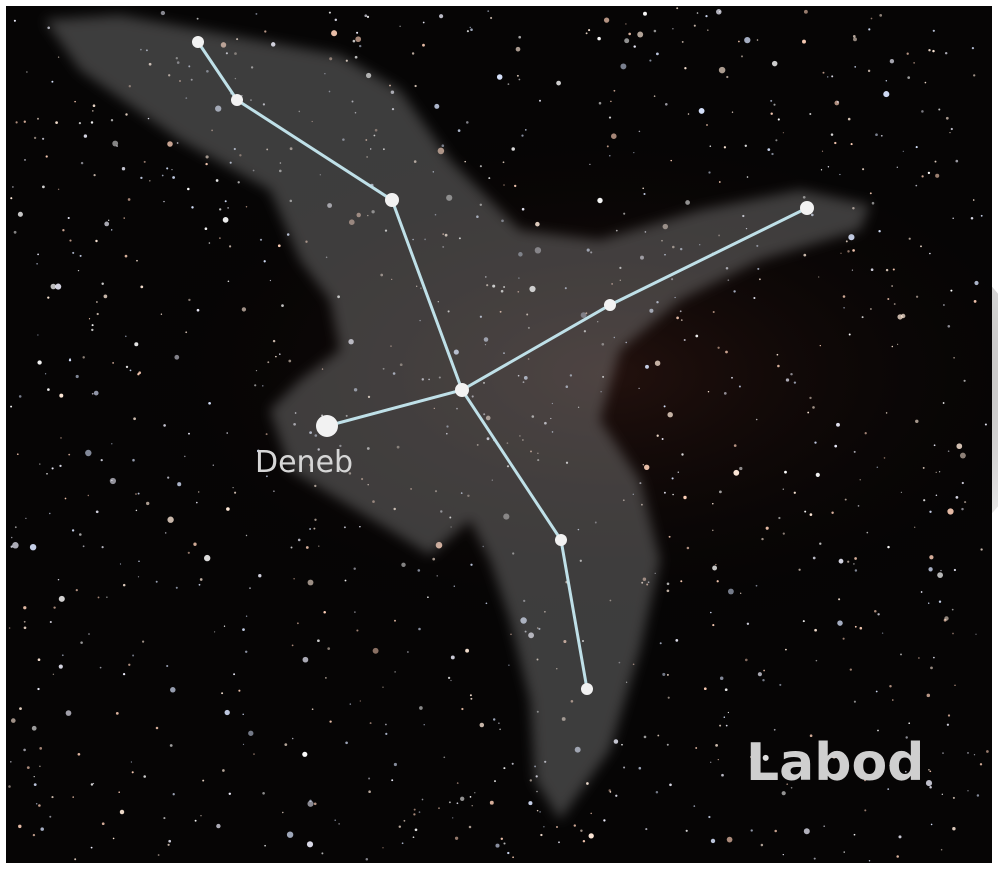 This screenshot has width=998, height=869. Describe the element at coordinates (304, 462) in the screenshot. I see `star-label: Deneb` at that location.